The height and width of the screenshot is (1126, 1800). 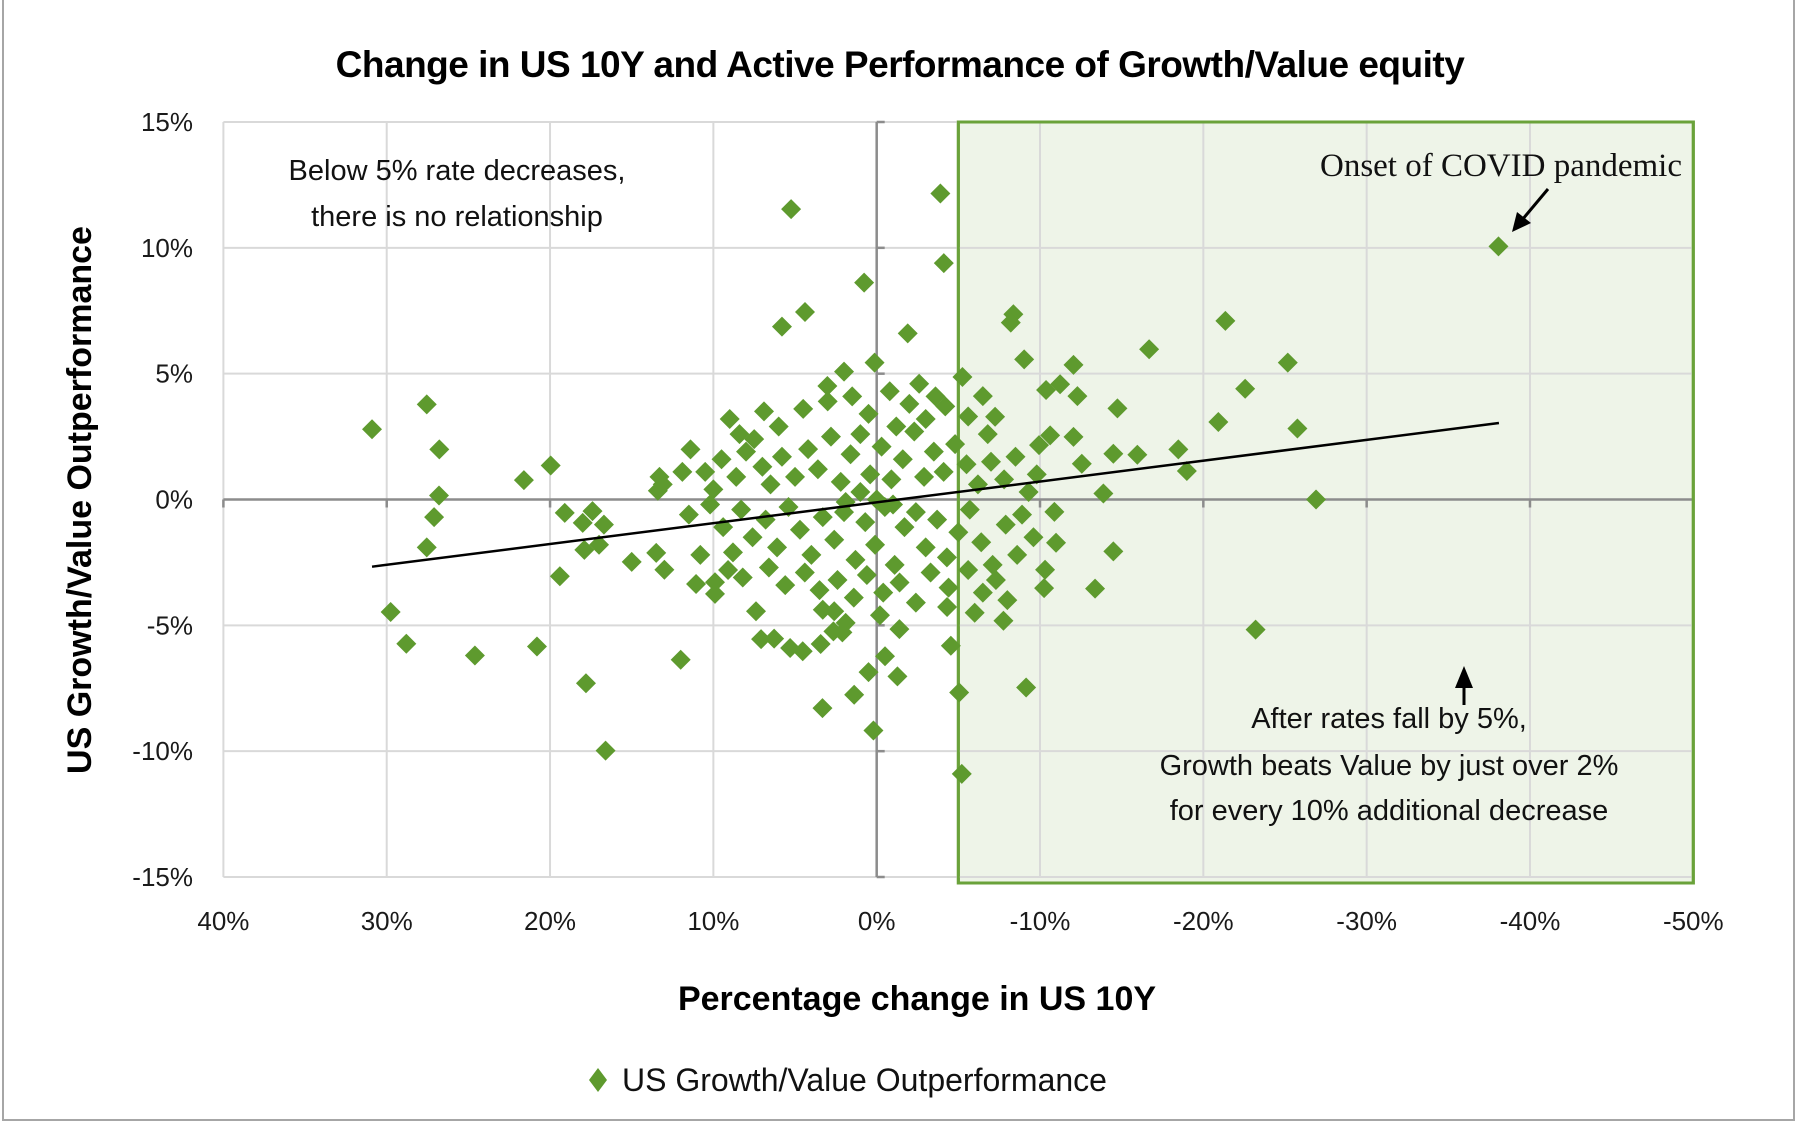 What do you see at coordinates (713, 921) in the screenshot?
I see `x-tick-label: 10%` at bounding box center [713, 921].